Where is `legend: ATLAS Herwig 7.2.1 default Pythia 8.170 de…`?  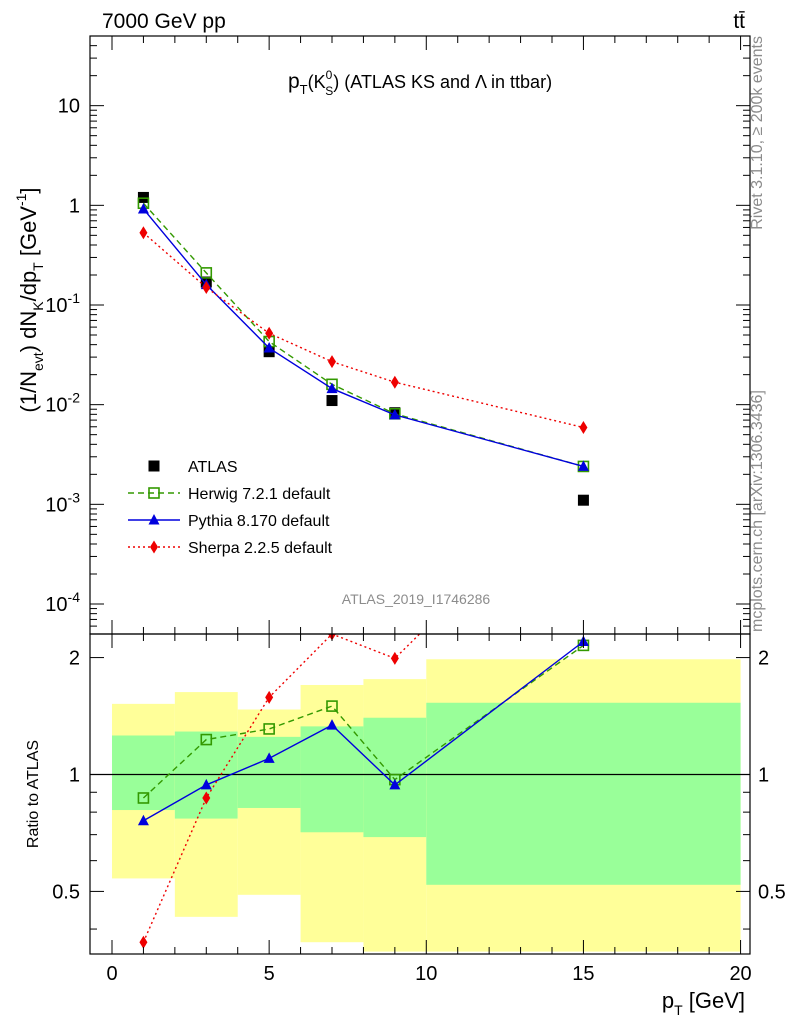
legend: ATLAS Herwig 7.2.1 default Pythia 8.170 de… is located at coordinates (230, 508).